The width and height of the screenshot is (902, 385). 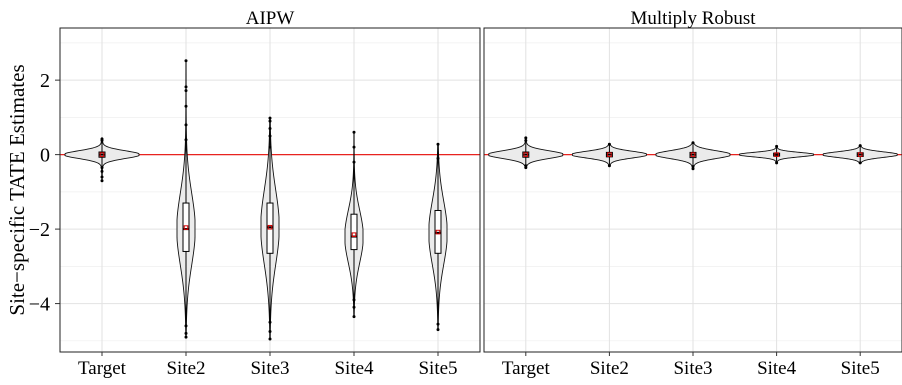 I want to click on panel-title: AIPW, so click(x=270, y=18).